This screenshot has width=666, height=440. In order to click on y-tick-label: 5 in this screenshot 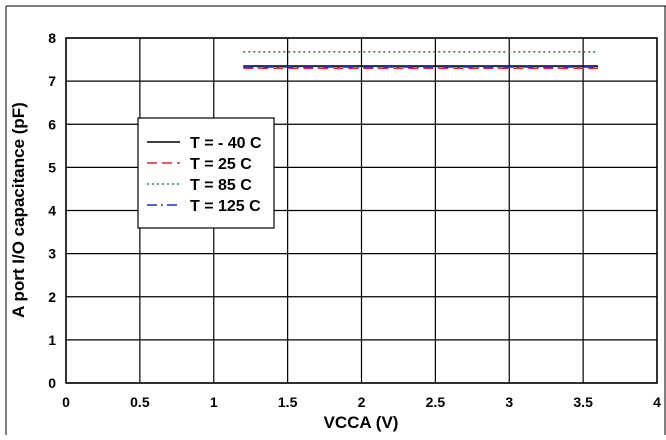, I will do `click(52, 167)`.